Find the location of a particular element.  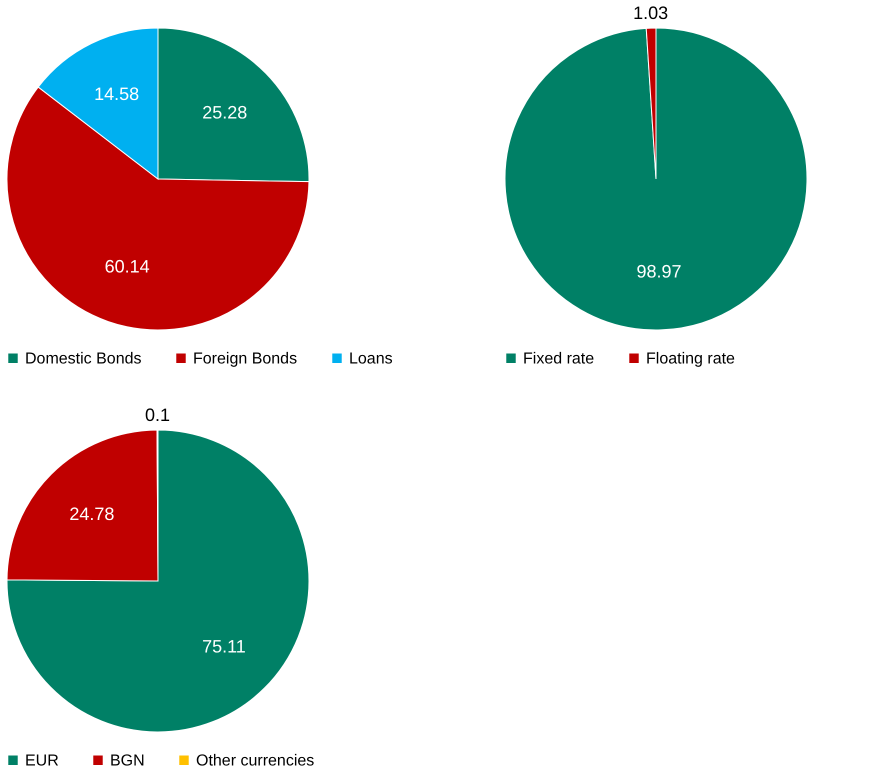

data-label: 0.1 is located at coordinates (157, 415).